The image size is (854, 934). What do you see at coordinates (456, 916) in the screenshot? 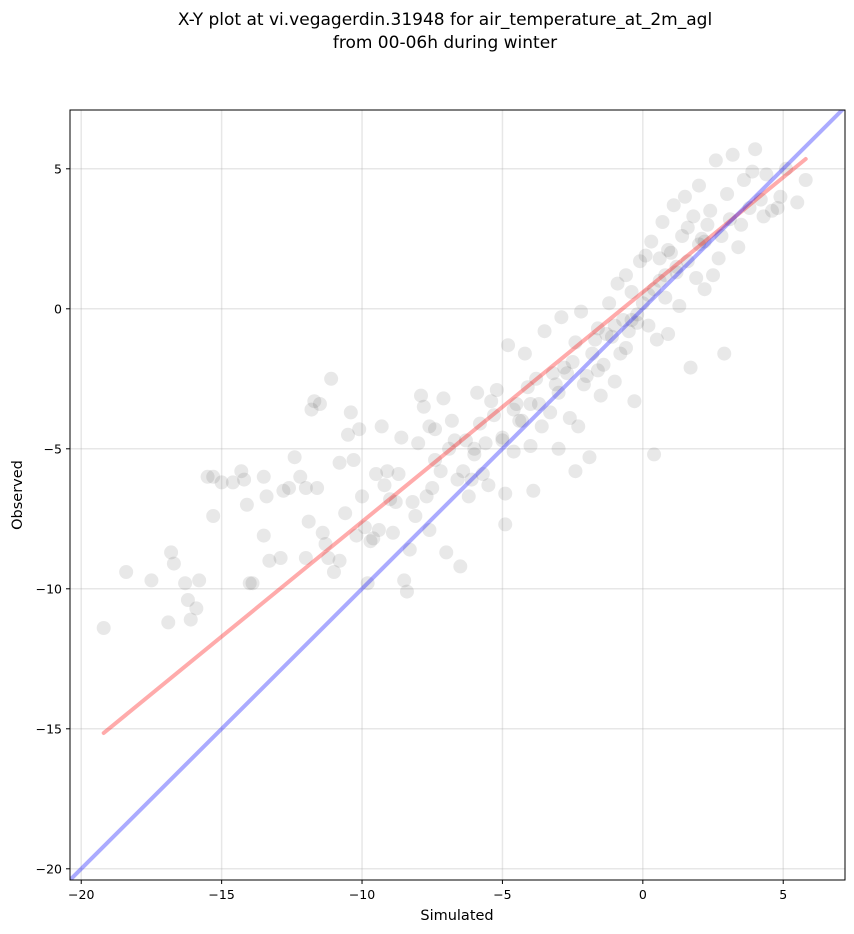
I see `x-axis-label: Simulated` at bounding box center [456, 916].